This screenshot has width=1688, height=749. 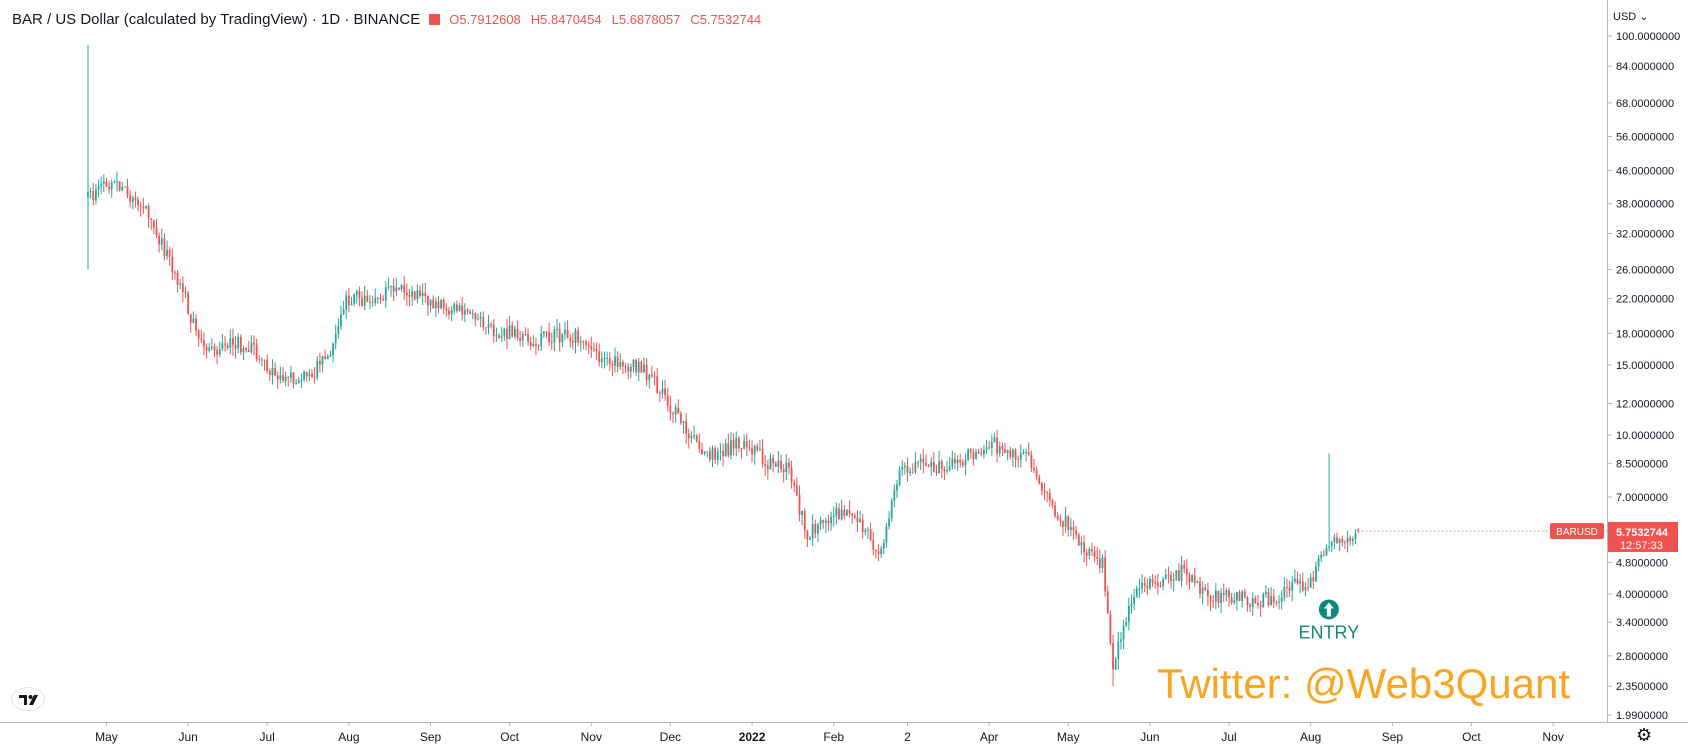 What do you see at coordinates (1645, 271) in the screenshot?
I see `price-tick-label: 26.0000000` at bounding box center [1645, 271].